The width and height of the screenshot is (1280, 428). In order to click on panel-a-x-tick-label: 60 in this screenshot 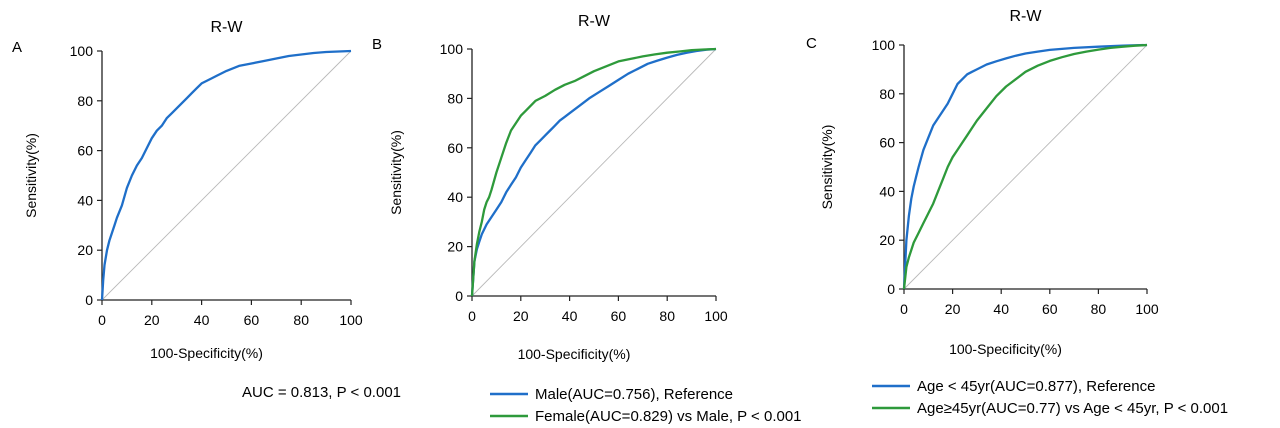, I will do `click(252, 320)`.